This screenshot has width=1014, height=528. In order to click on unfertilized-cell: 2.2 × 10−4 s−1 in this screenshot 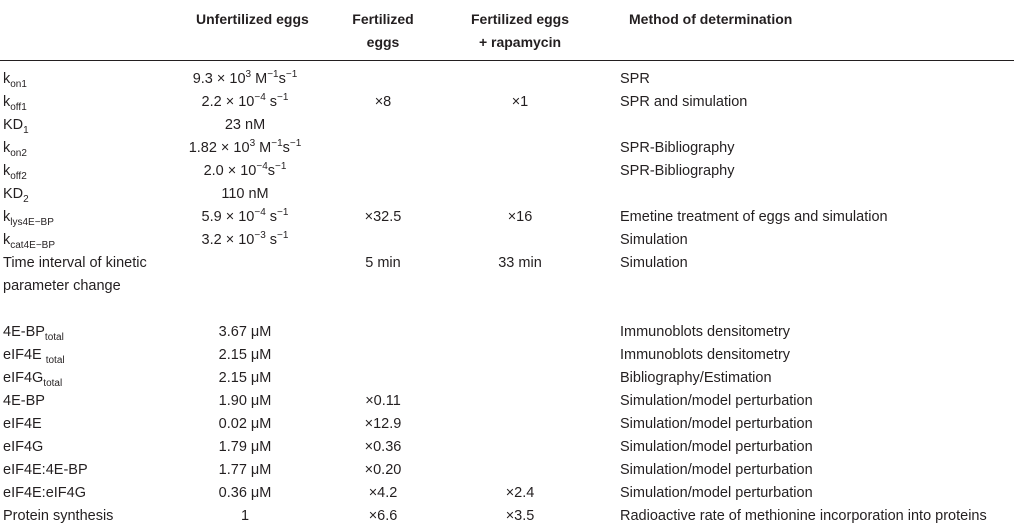, I will do `click(245, 102)`.